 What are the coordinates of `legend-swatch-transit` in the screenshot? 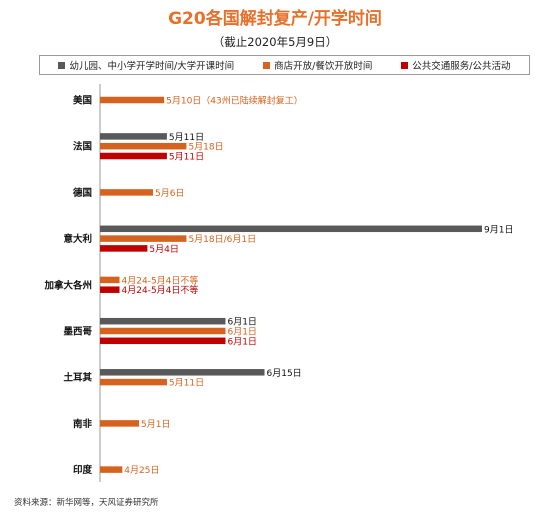 It's located at (405, 65).